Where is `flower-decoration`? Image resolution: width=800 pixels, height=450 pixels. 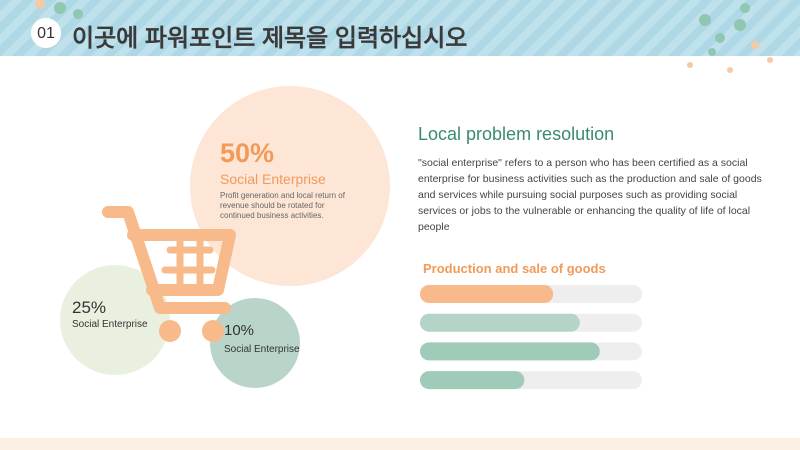
flower-decoration is located at coordinates (404, 36).